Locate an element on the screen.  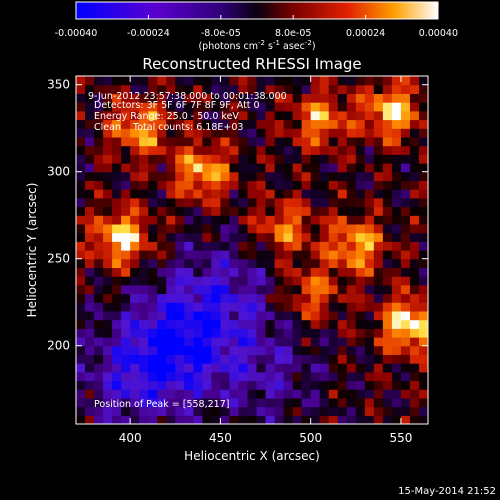
y-tick-label: 350 is located at coordinates (58, 85).